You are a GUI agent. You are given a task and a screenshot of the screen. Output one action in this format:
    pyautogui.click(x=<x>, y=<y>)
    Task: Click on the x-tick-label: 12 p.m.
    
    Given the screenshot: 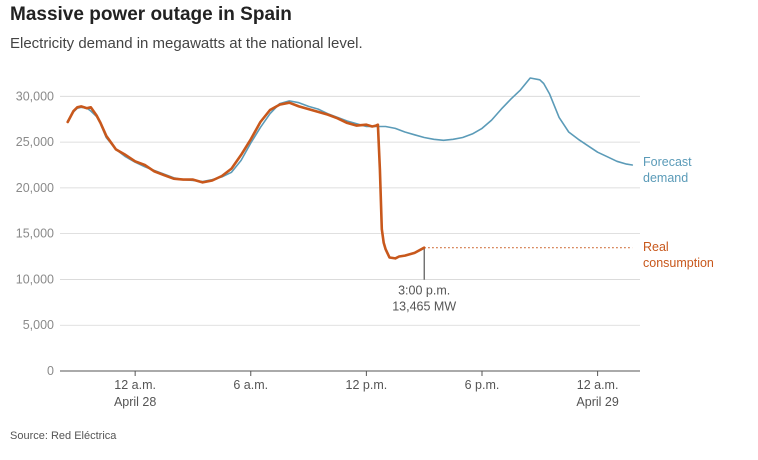 What is the action you would take?
    pyautogui.click(x=367, y=385)
    